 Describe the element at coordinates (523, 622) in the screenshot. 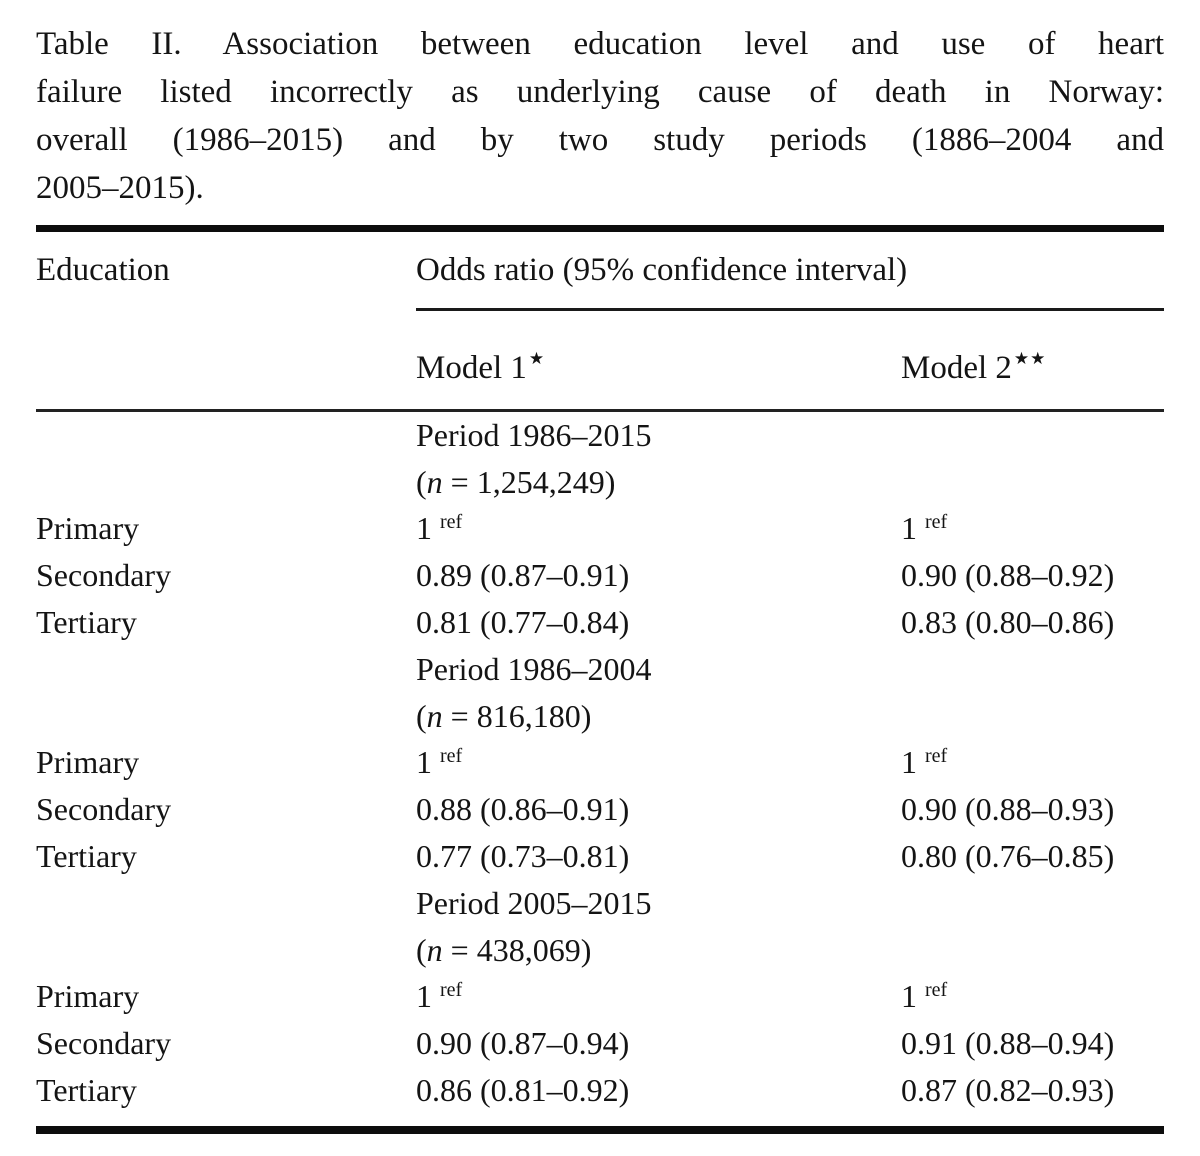

I see `model1-cell: 0.81 (0.77–0.84)` at that location.